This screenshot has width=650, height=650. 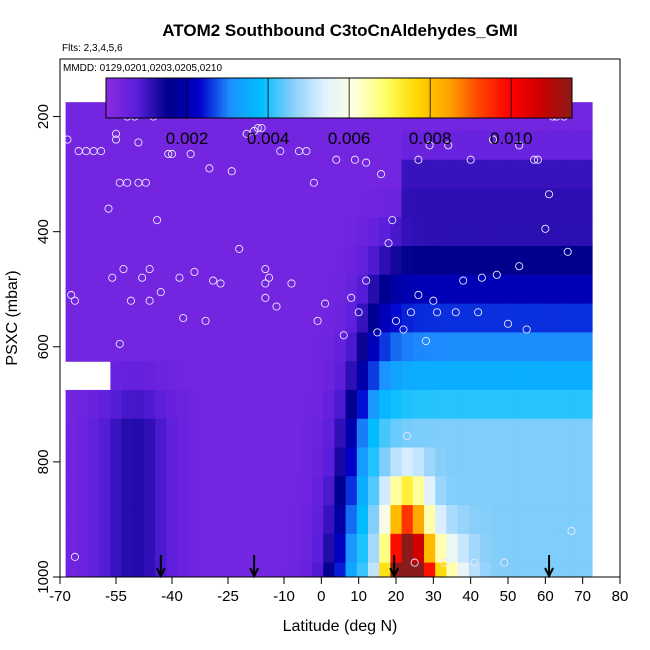 I want to click on colorbar-tick-label: 0.008, so click(x=430, y=138).